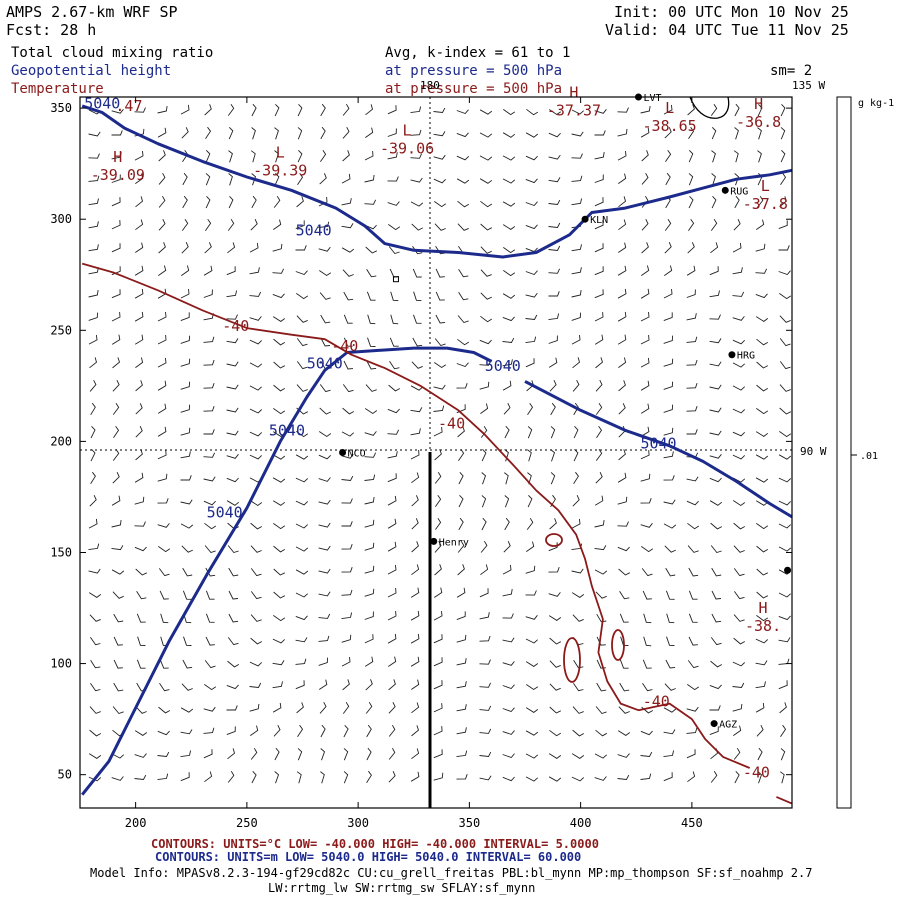 This screenshot has height=900, width=900. I want to click on x-tick-label: 350, so click(470, 823).